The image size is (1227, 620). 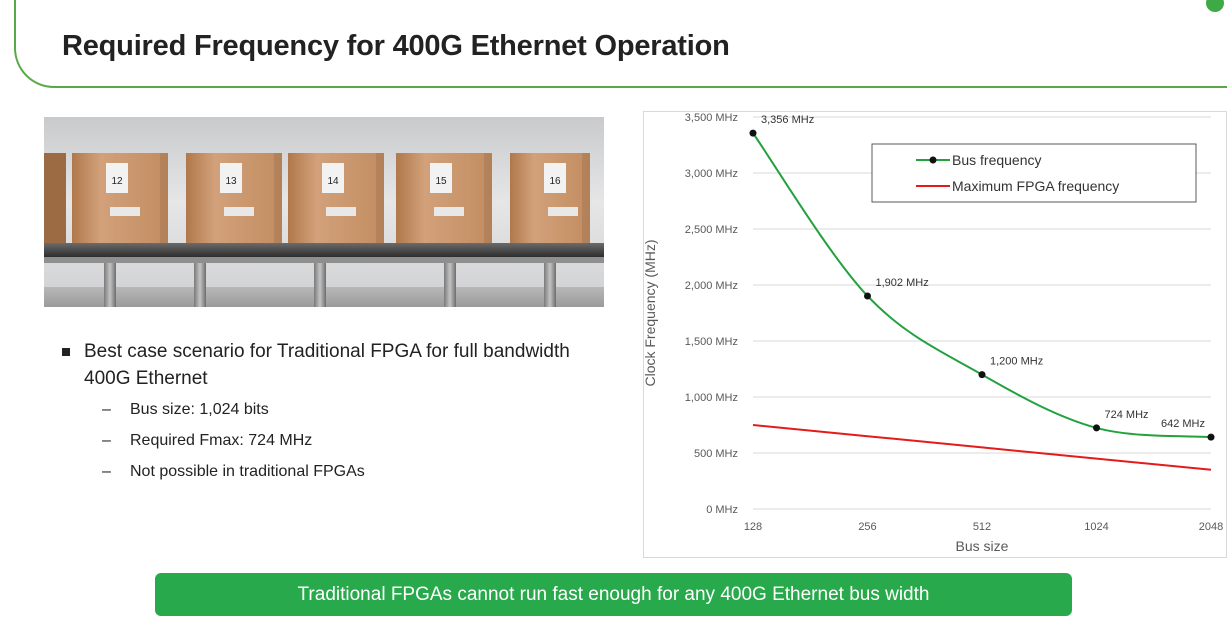 What do you see at coordinates (722, 510) in the screenshot?
I see `y-tick-label: 0 MHz` at bounding box center [722, 510].